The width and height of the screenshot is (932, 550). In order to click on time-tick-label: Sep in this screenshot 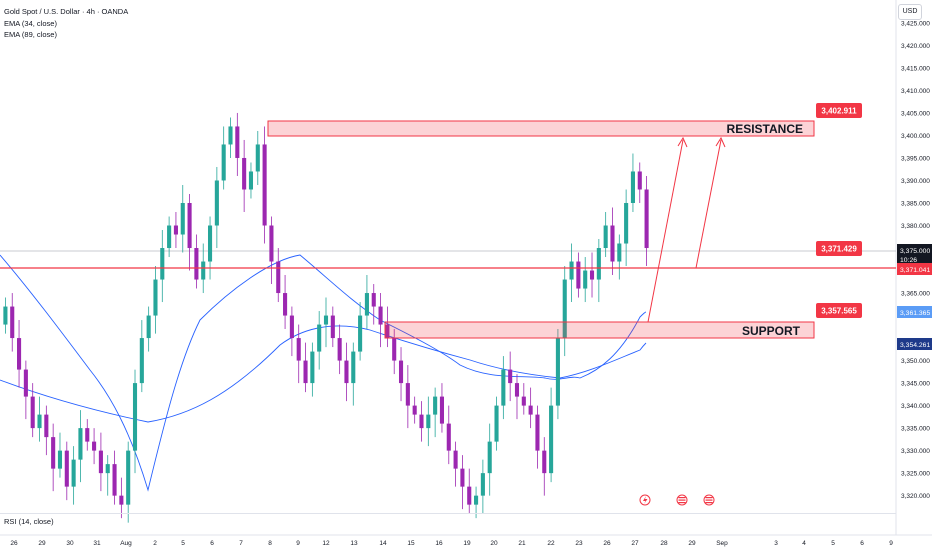, I will do `click(722, 543)`.